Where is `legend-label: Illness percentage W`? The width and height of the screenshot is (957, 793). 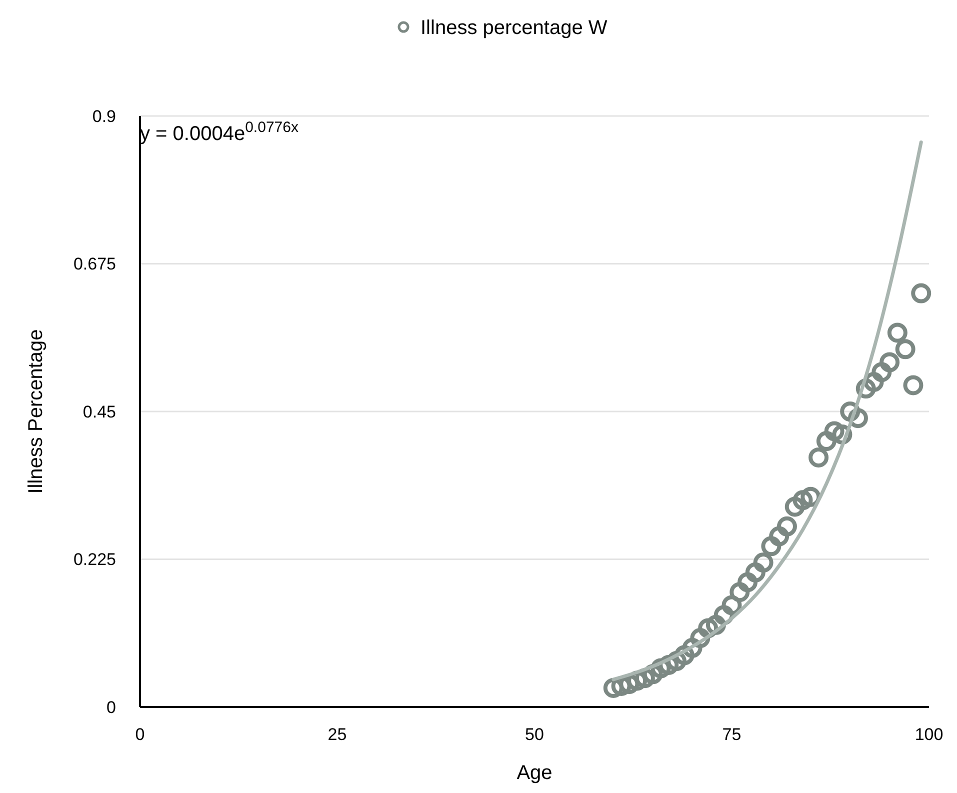 legend-label: Illness percentage W is located at coordinates (514, 28).